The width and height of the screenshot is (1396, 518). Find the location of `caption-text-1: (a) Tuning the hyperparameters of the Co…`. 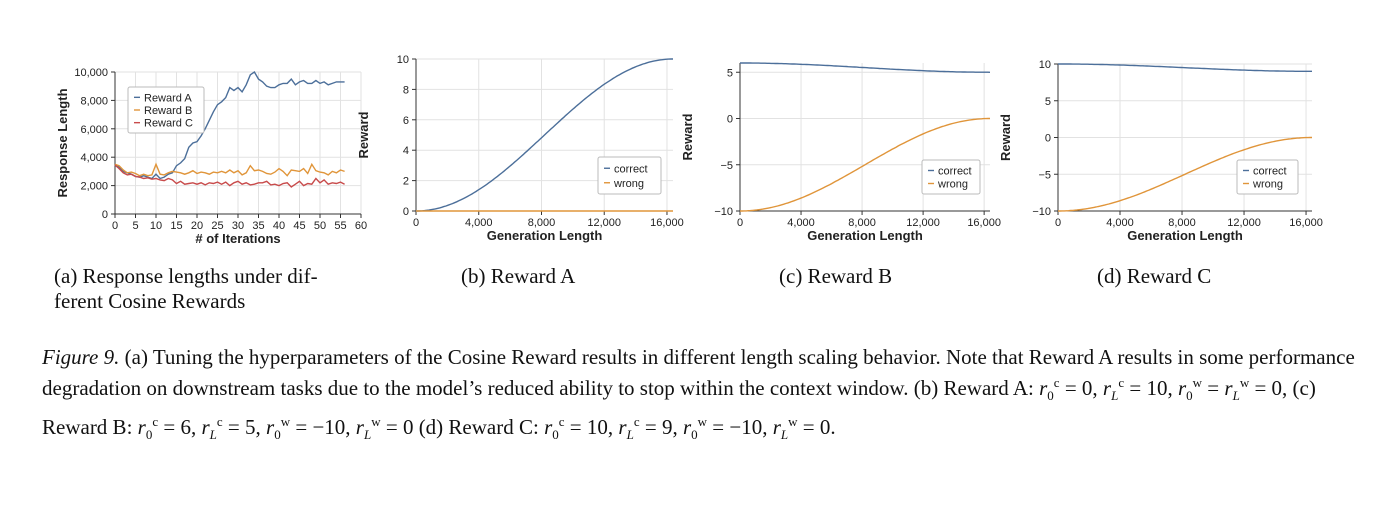

caption-text-1: (a) Tuning the hyperparameters of the Co… is located at coordinates (698, 372).